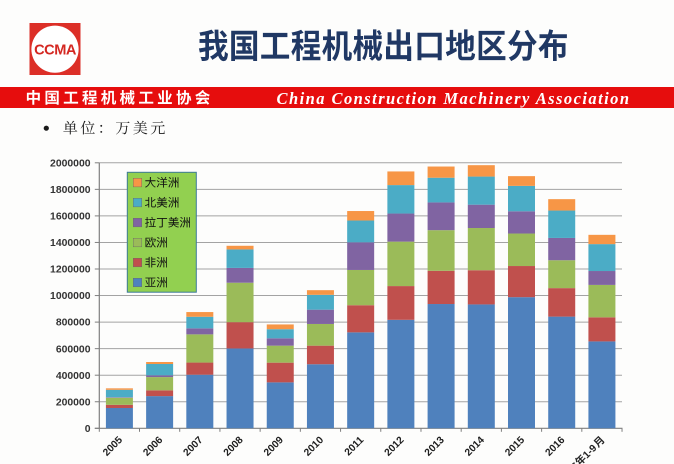 The width and height of the screenshot is (674, 464). What do you see at coordinates (435, 447) in the screenshot?
I see `svg-text: 2013` at bounding box center [435, 447].